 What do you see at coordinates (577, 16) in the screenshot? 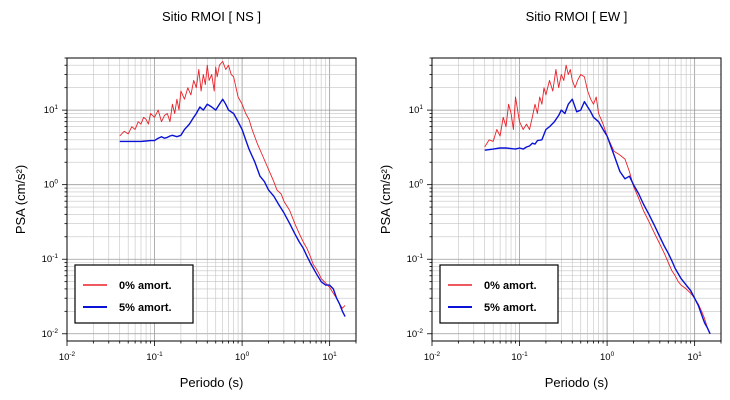
I see `chart-title: Sitio RMOI [ EW ]` at bounding box center [577, 16].